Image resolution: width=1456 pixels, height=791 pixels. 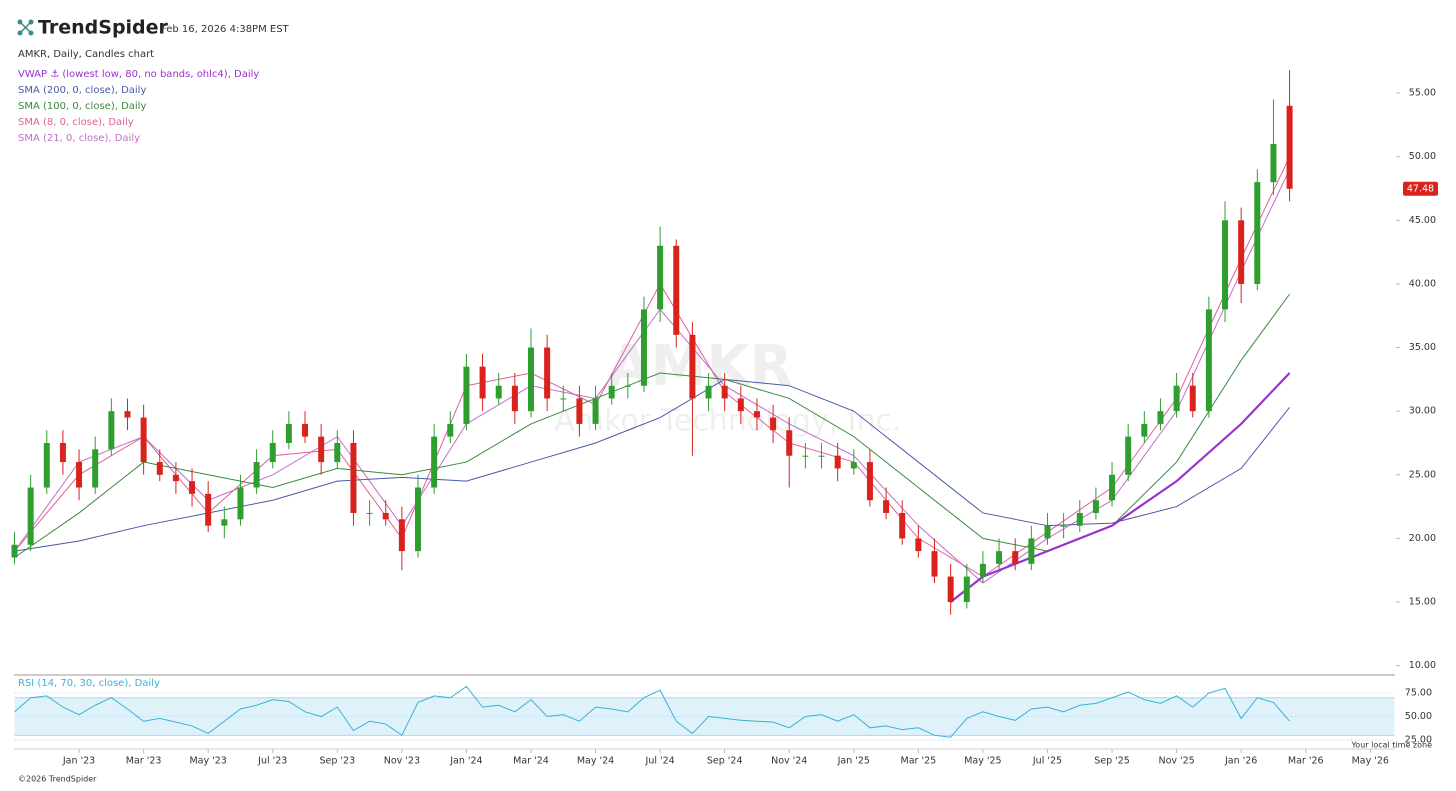 I want to click on y-tick-label: 30.00, so click(x=1422, y=411).